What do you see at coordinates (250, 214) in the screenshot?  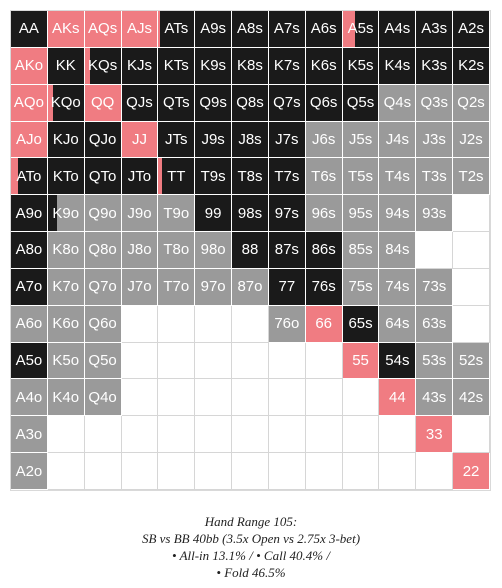 I see `hand-cell-98s: 98s` at bounding box center [250, 214].